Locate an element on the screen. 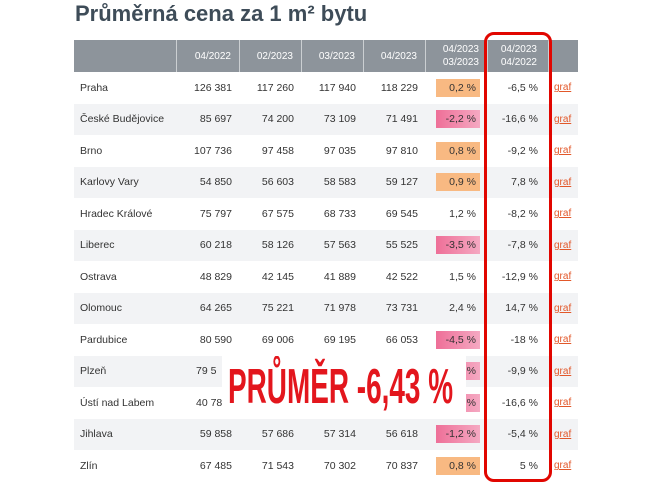 This screenshot has width=650, height=484. price-04-2023: 42 522 is located at coordinates (401, 276).